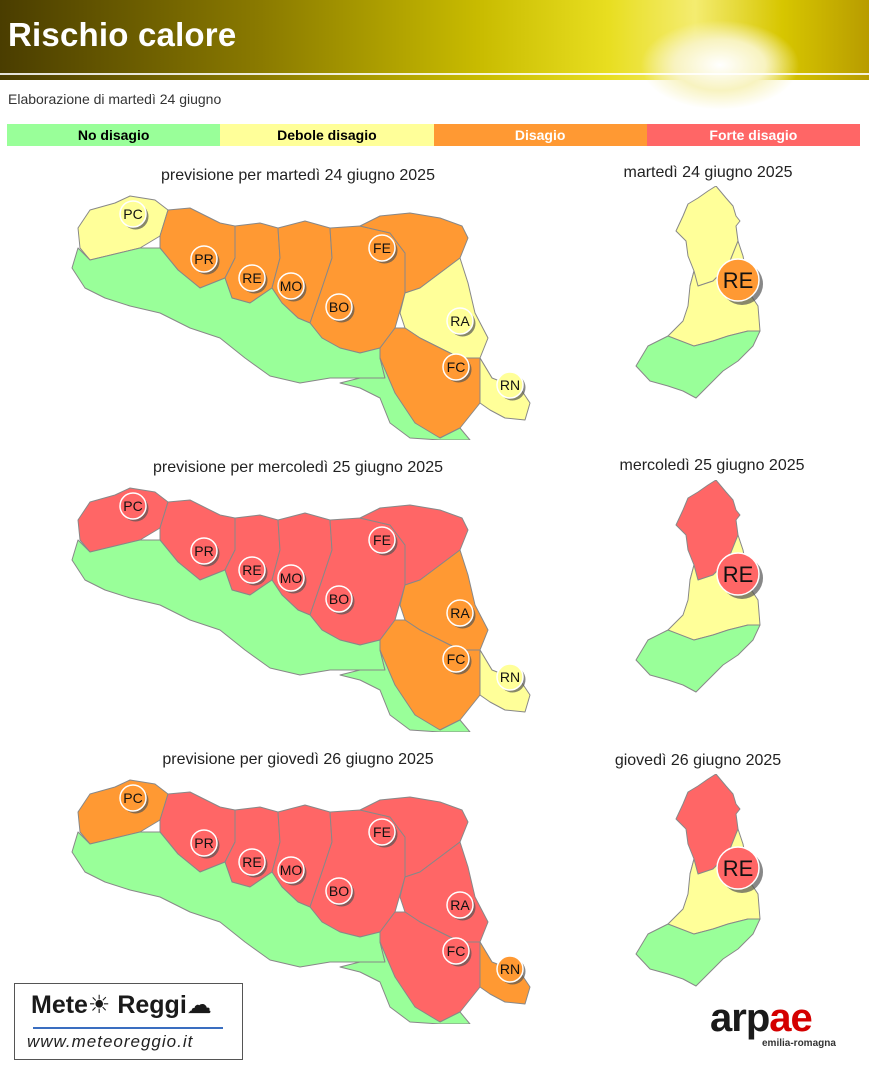 The image size is (869, 1070). I want to click on province-map-title-1: martedì 24 giugno 2025, so click(708, 172).